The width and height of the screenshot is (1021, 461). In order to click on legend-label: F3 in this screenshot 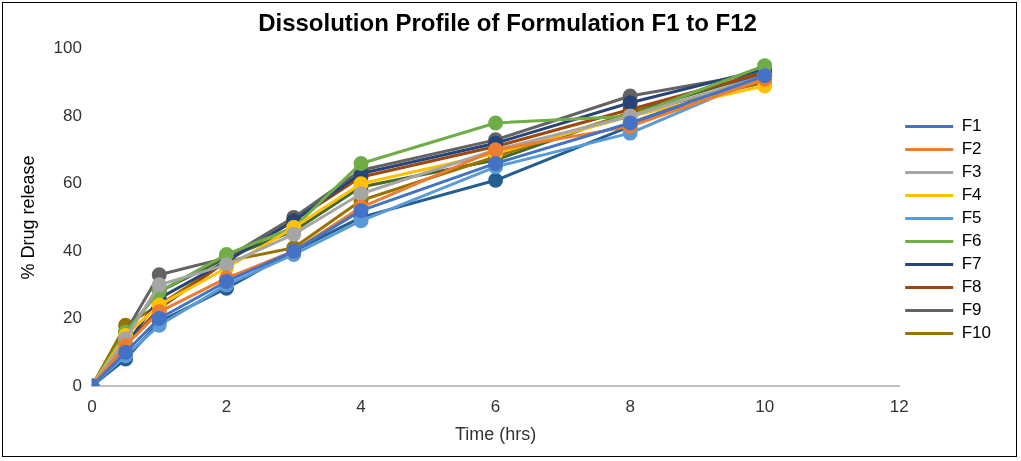, I will do `click(971, 172)`.